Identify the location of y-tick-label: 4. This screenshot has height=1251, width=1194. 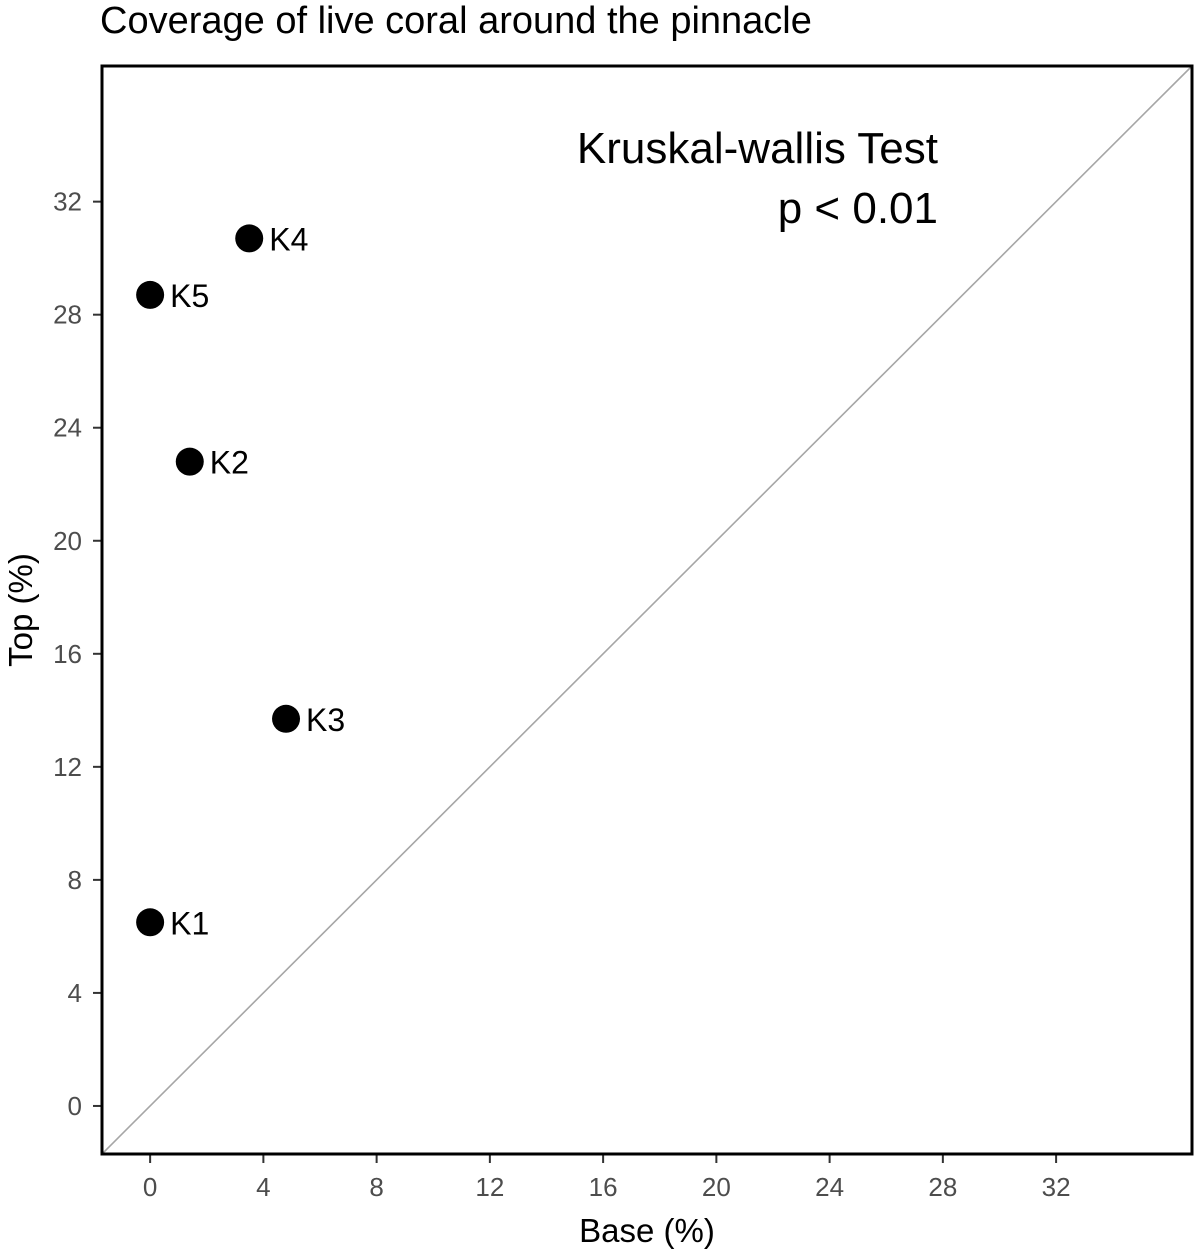
(75, 993).